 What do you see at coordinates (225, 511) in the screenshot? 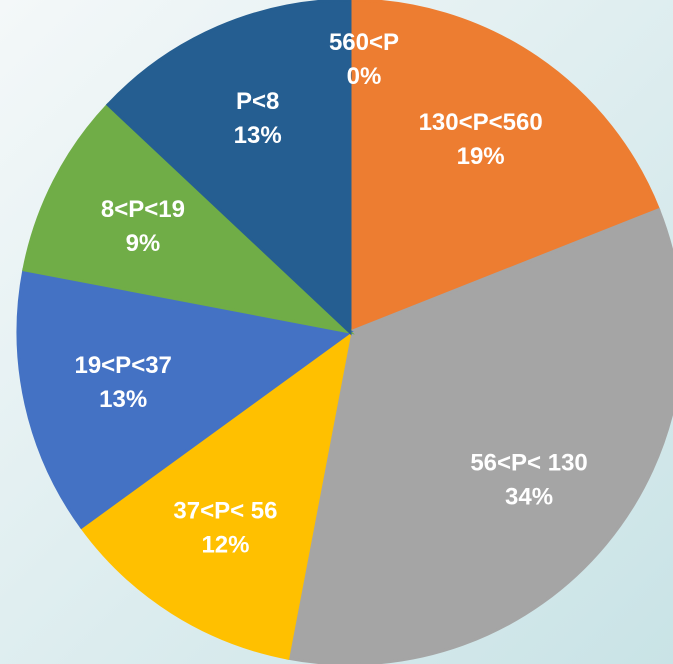
I see `slice-category-label: 37<P< 56` at bounding box center [225, 511].